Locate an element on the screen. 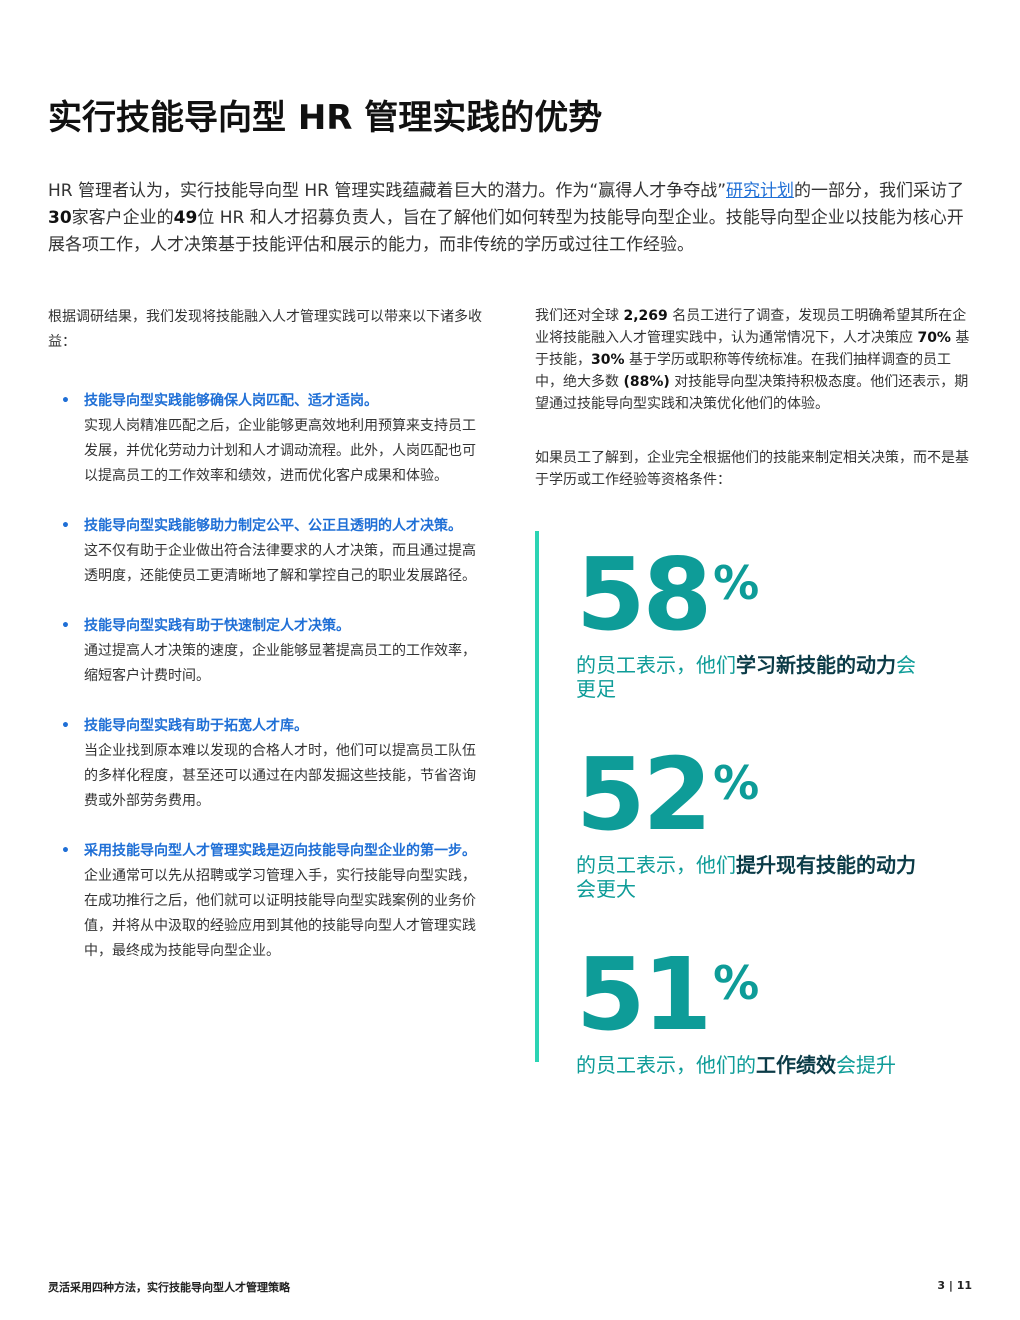 The height and width of the screenshot is (1320, 1020). text-run: 的一部分，我们采访了 is located at coordinates (879, 191).